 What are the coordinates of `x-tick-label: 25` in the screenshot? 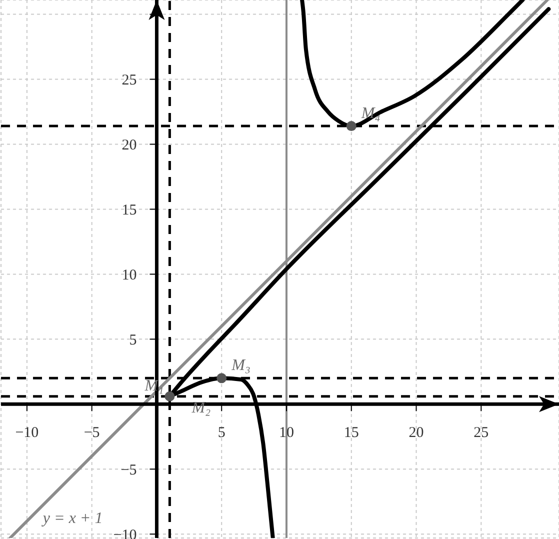 It's located at (481, 433).